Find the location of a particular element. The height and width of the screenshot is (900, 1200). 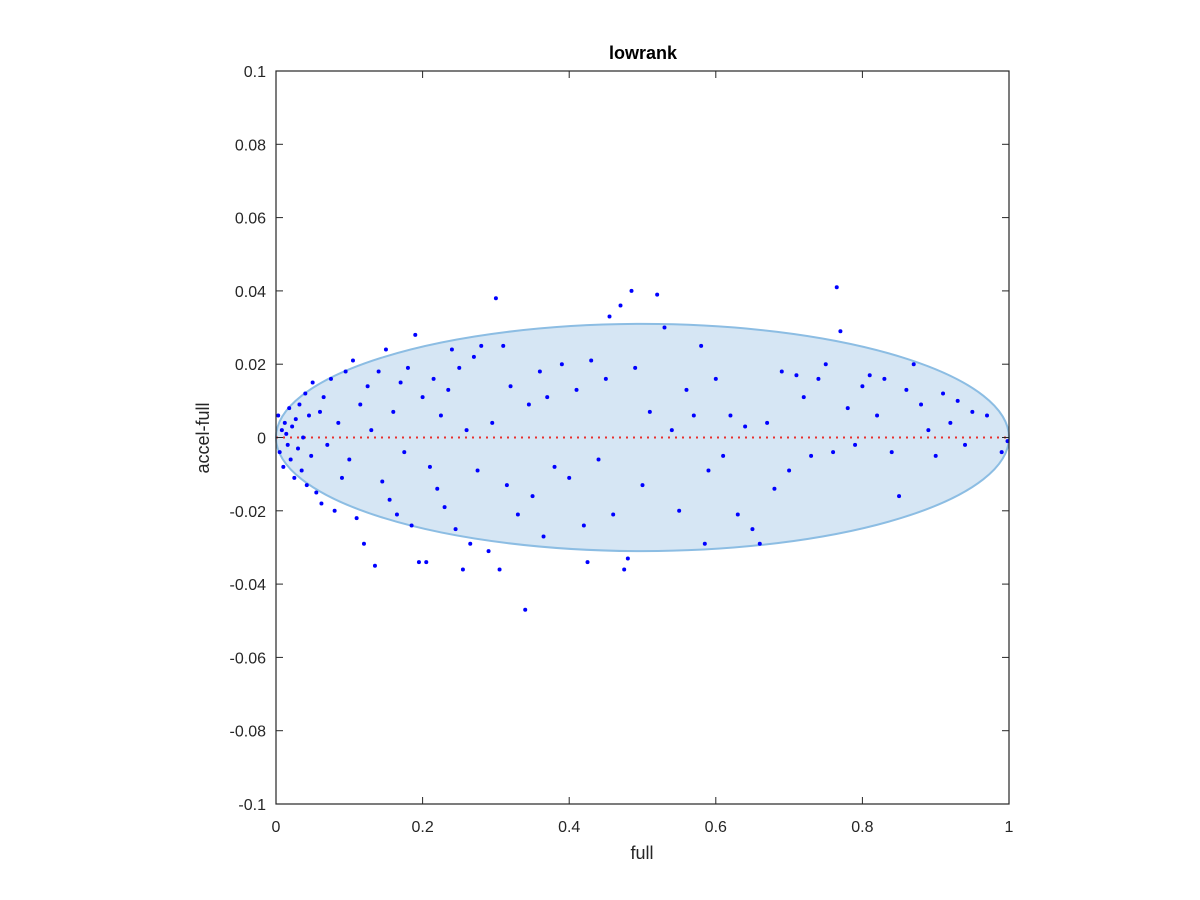

x-axis-label: full is located at coordinates (641, 853).